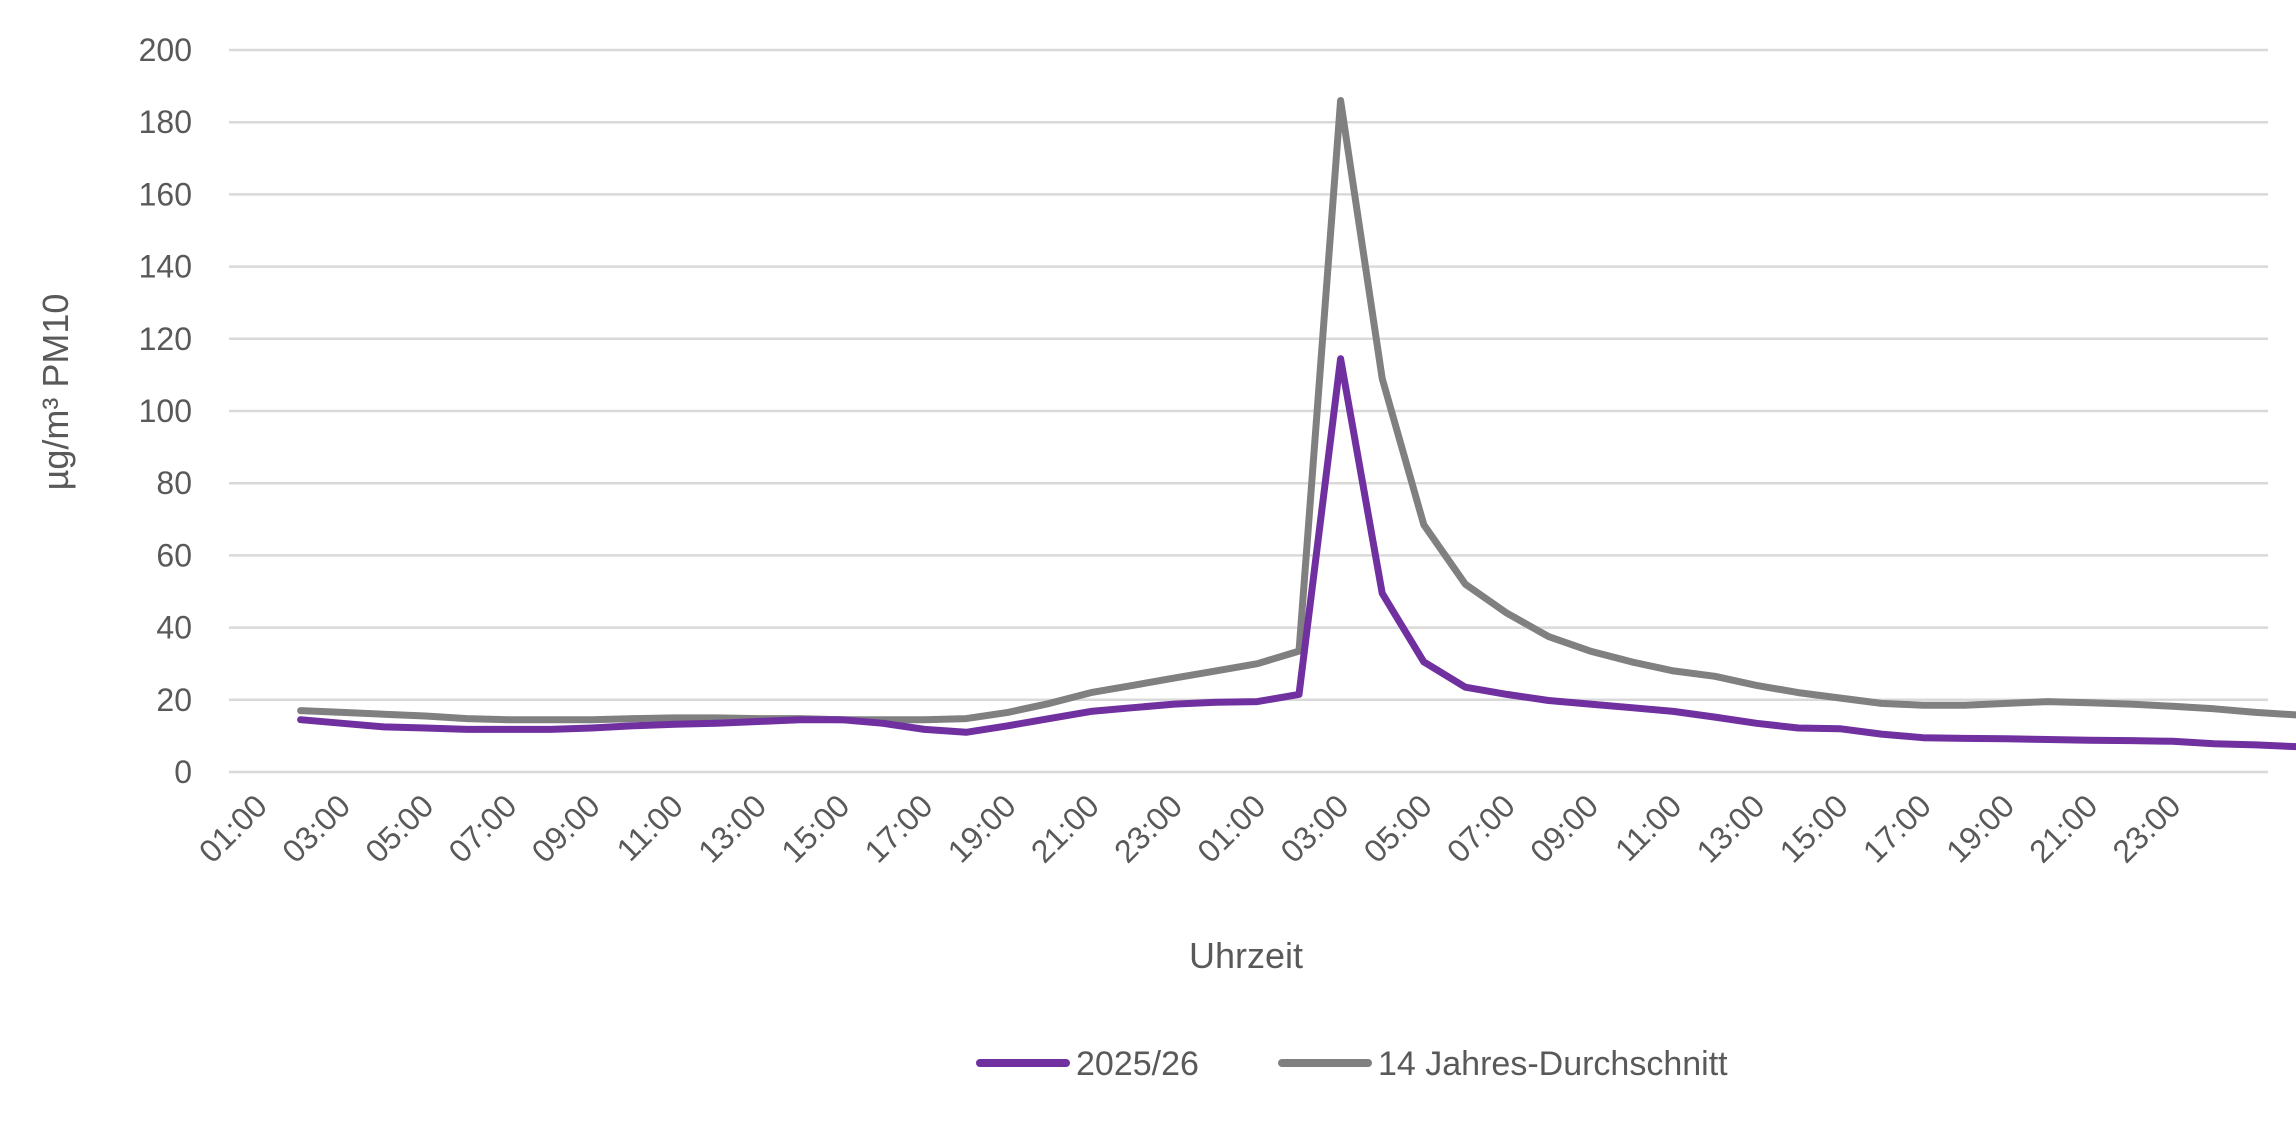  I want to click on y-axis-title: µg/m³ PM10, so click(55, 392).